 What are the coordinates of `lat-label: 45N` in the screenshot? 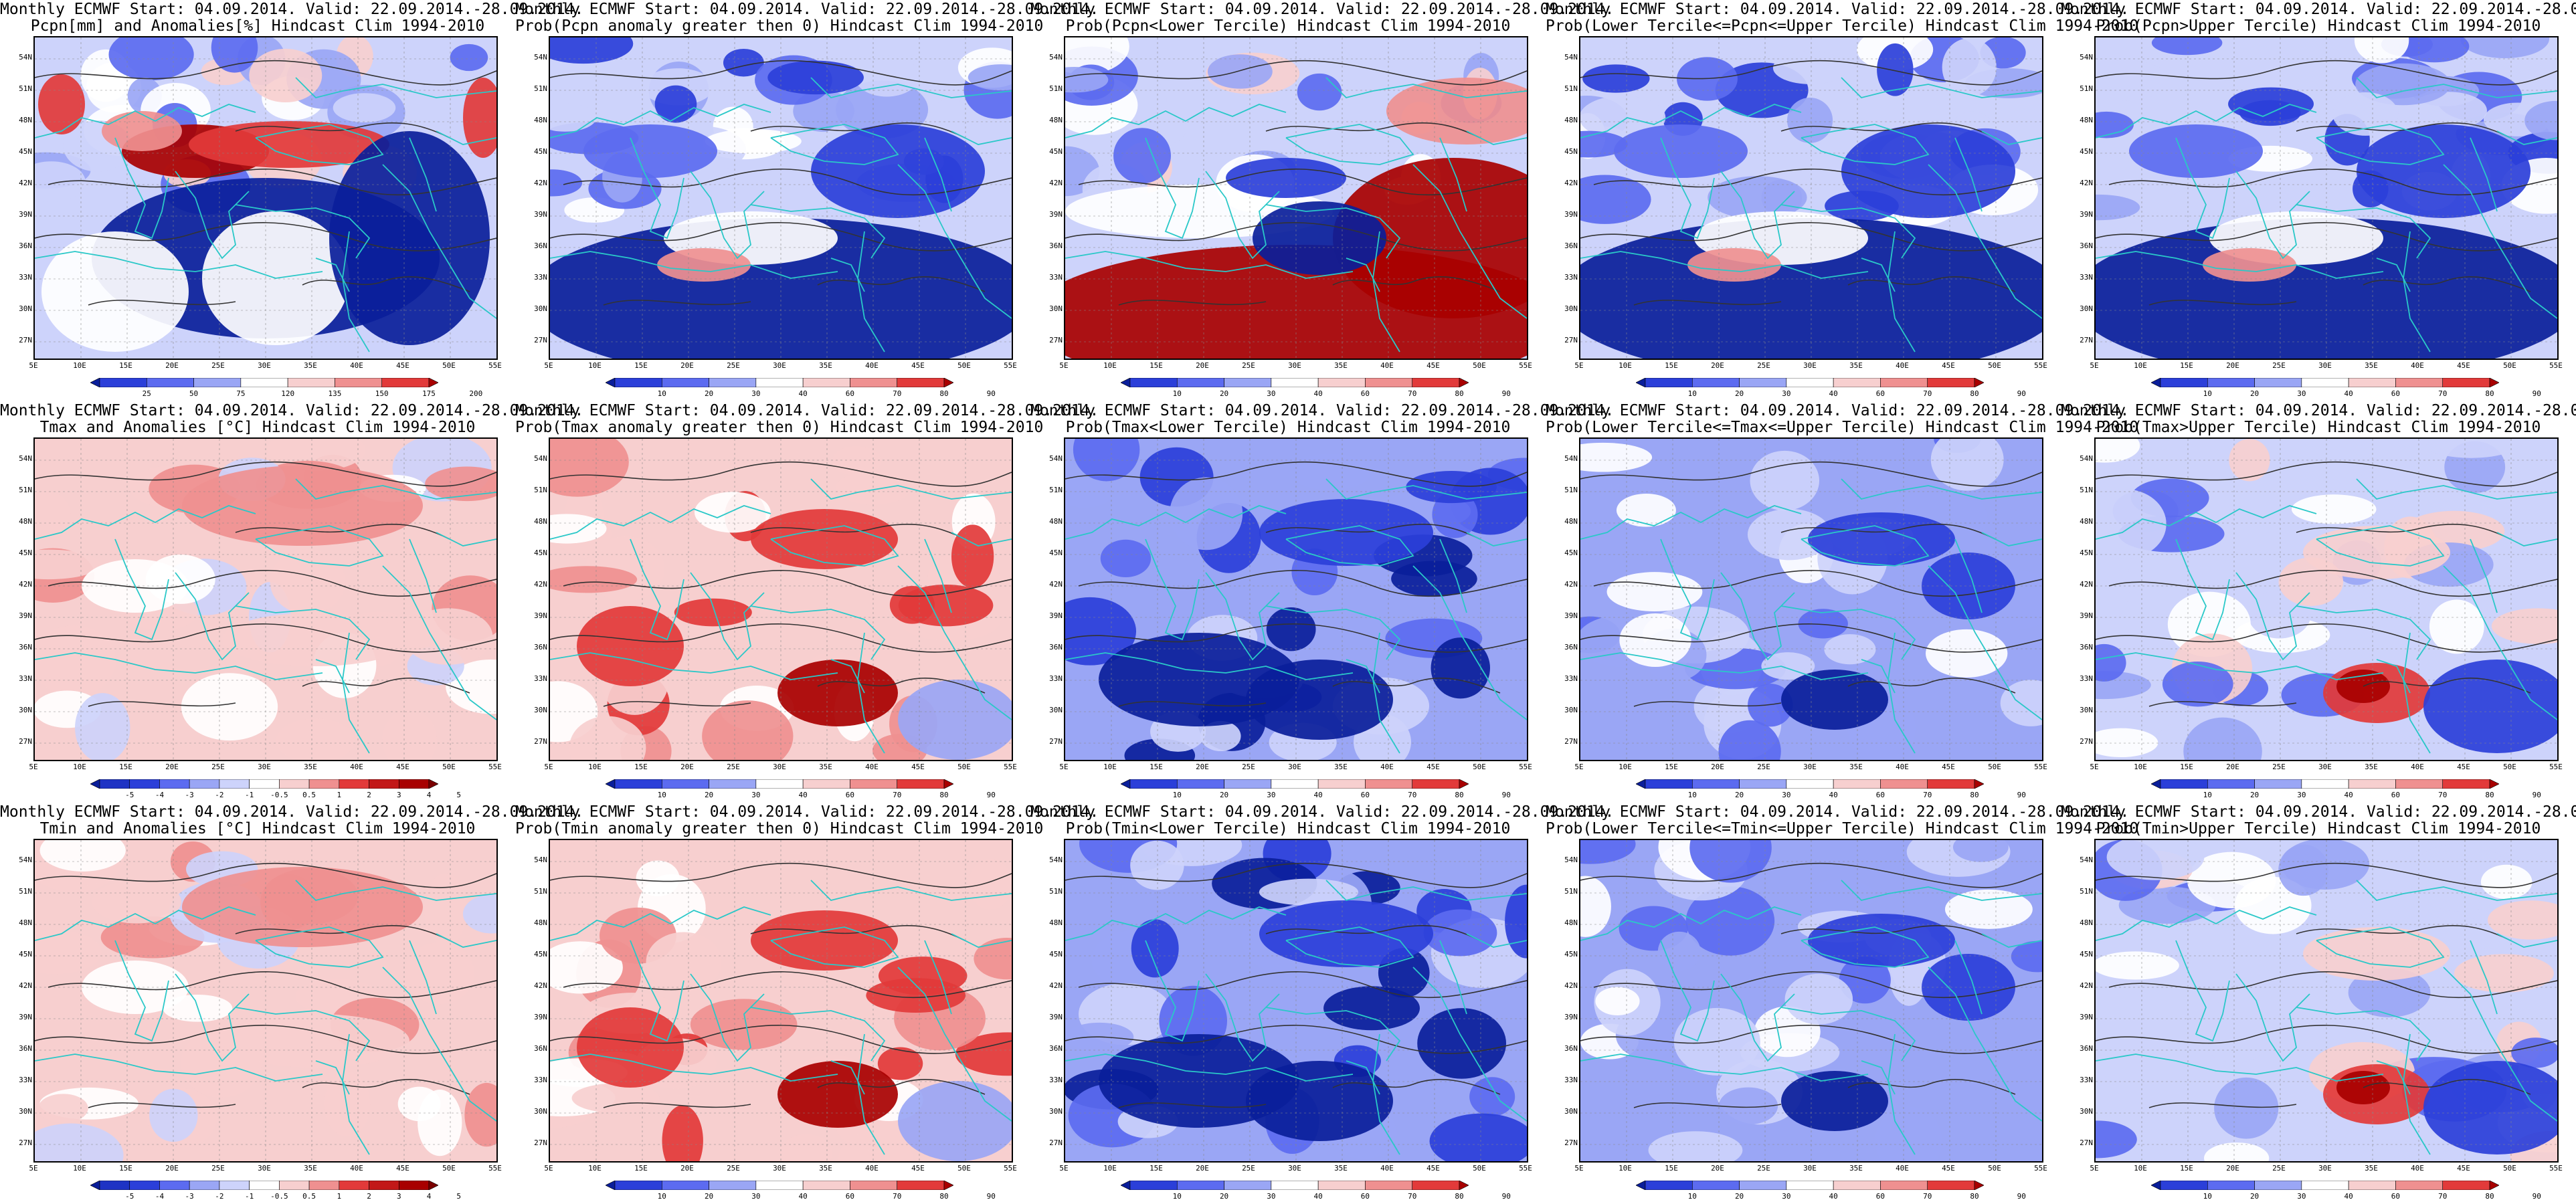 It's located at (1056, 954).